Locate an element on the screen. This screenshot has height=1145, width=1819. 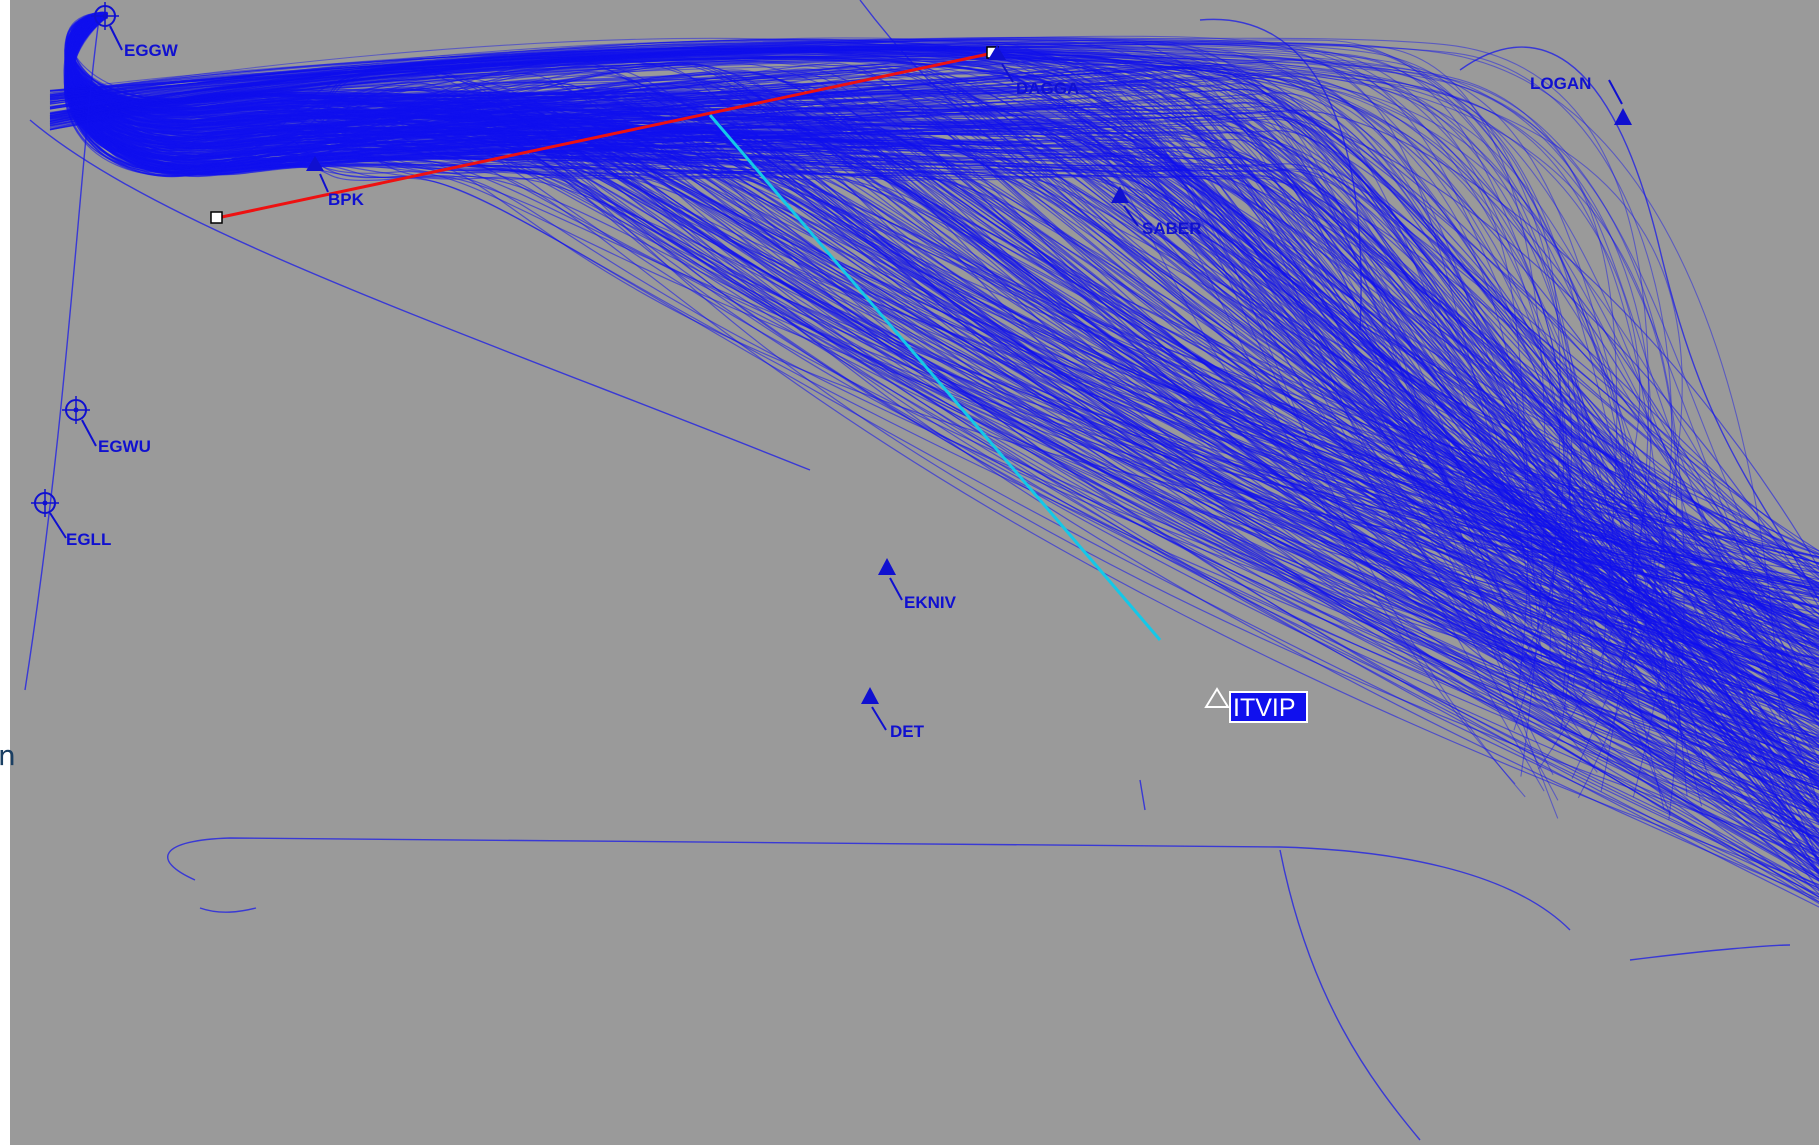
measure-start-handle is located at coordinates (216, 217).